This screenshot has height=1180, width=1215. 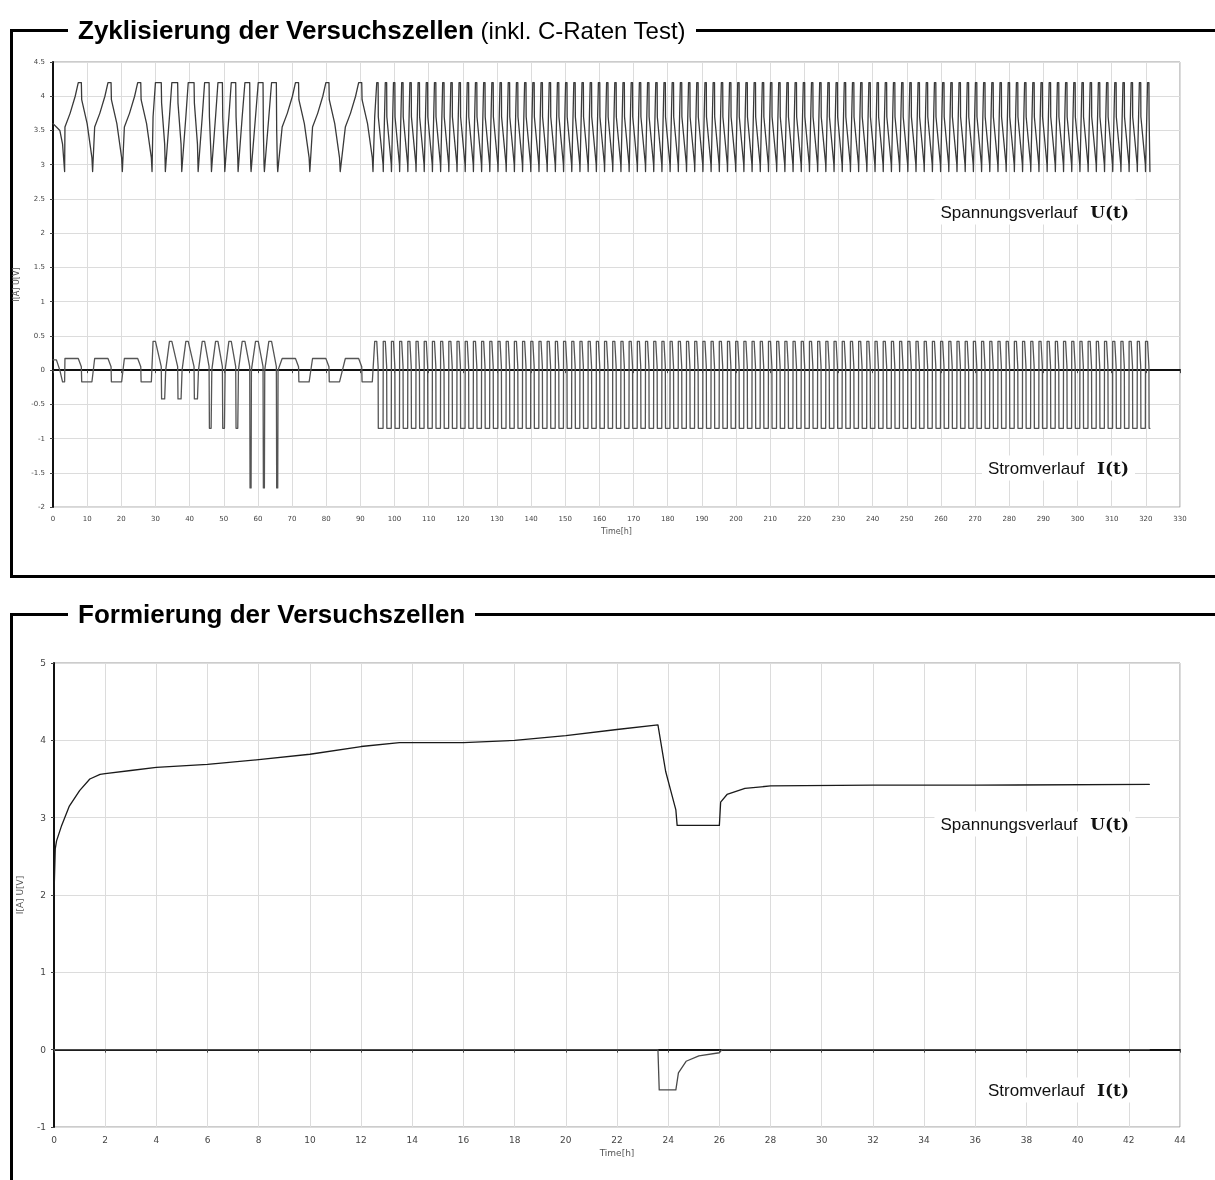 What do you see at coordinates (43, 740) in the screenshot?
I see `y-tick-label: 4` at bounding box center [43, 740].